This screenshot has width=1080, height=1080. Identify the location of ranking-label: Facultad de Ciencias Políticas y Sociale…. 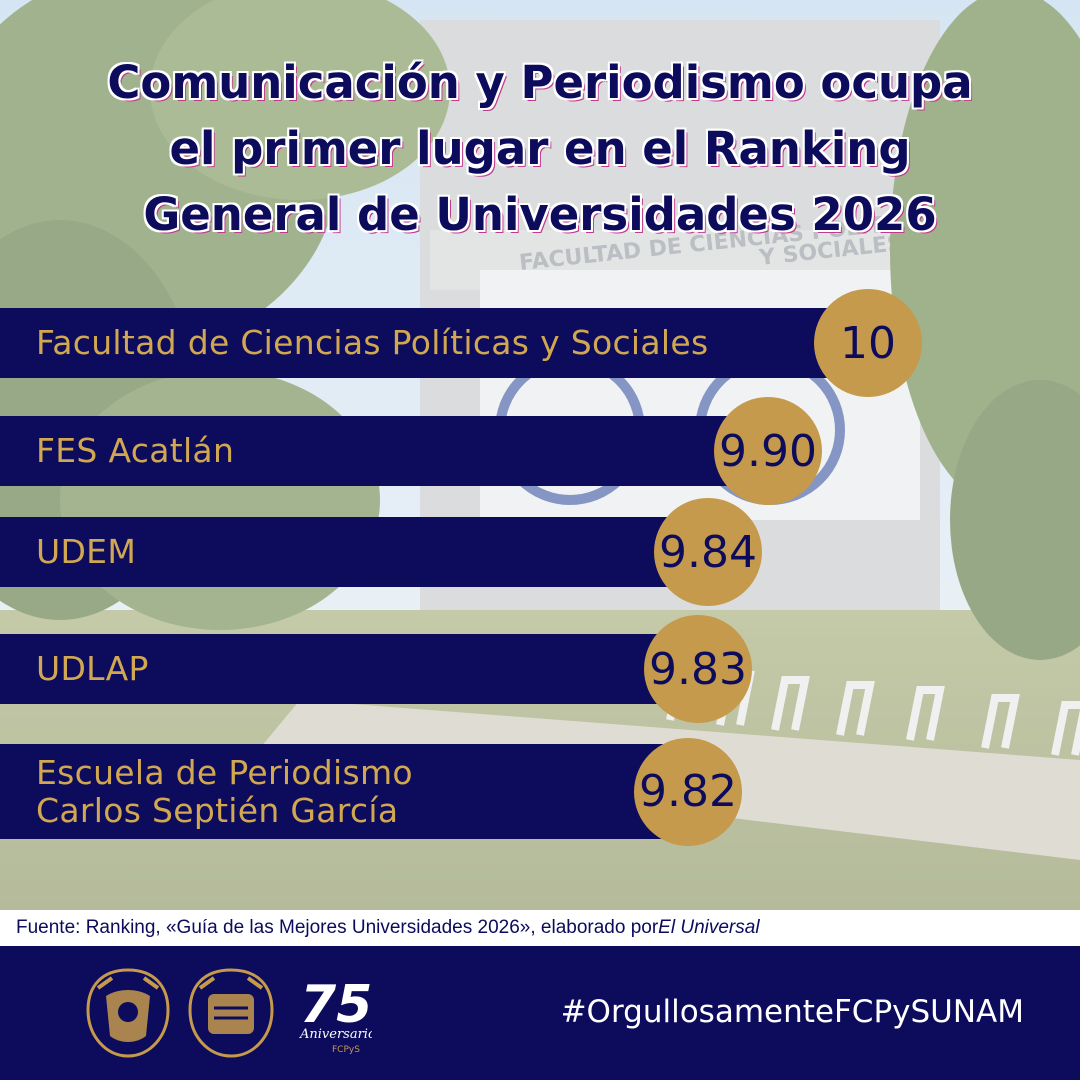
(372, 342).